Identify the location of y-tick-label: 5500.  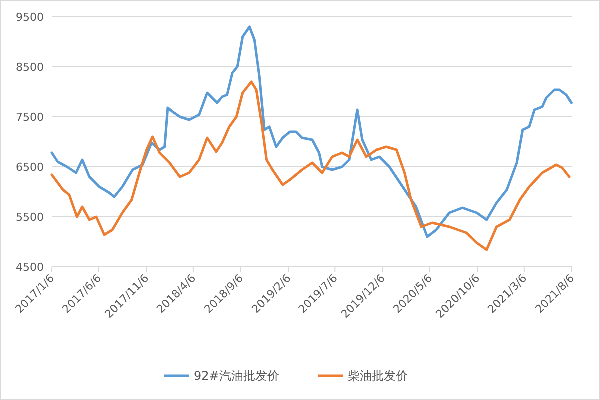
(30, 217).